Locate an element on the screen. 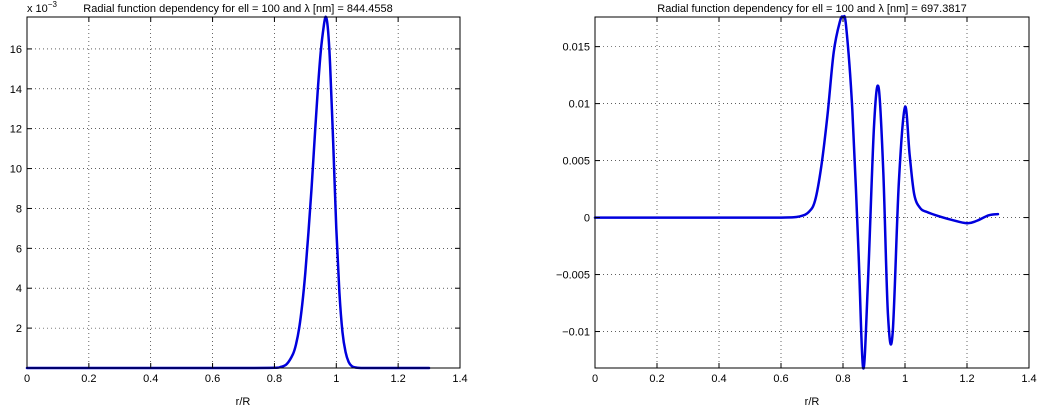 The image size is (1037, 409). left-ytick-label: 10 is located at coordinates (16, 170).